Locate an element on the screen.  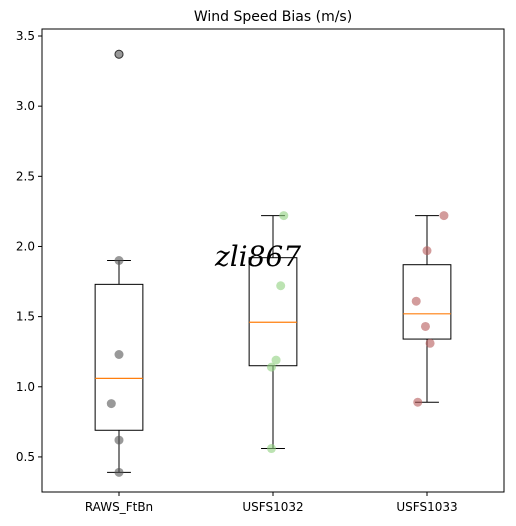
y-tick-label: 2.0 is located at coordinates (25, 246).